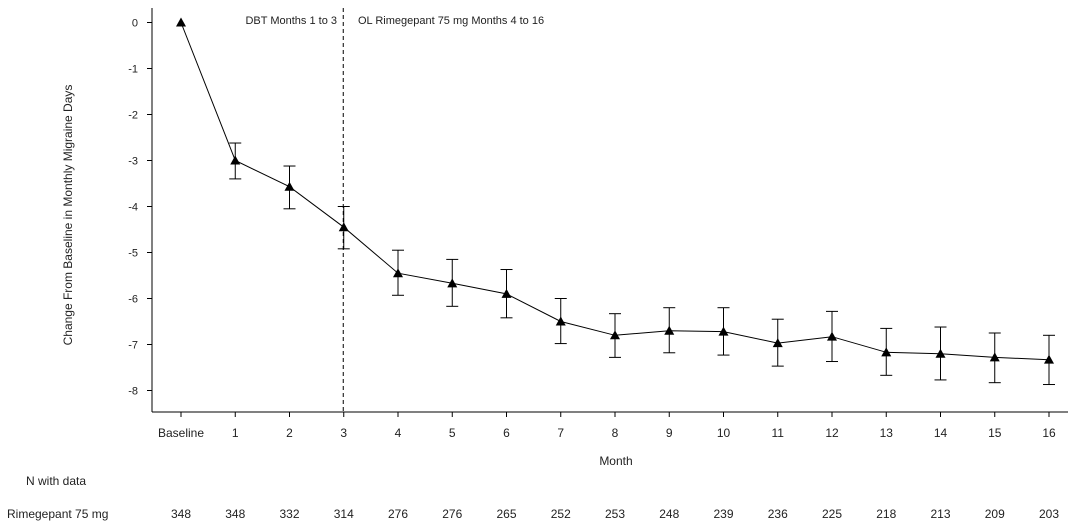 The image size is (1073, 530). I want to click on x-tick-label: 15, so click(995, 433).